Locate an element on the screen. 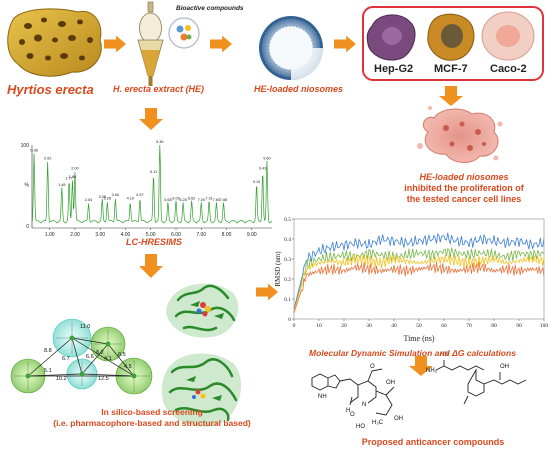  spectrum-peak-label: 4.19 is located at coordinates (130, 198).